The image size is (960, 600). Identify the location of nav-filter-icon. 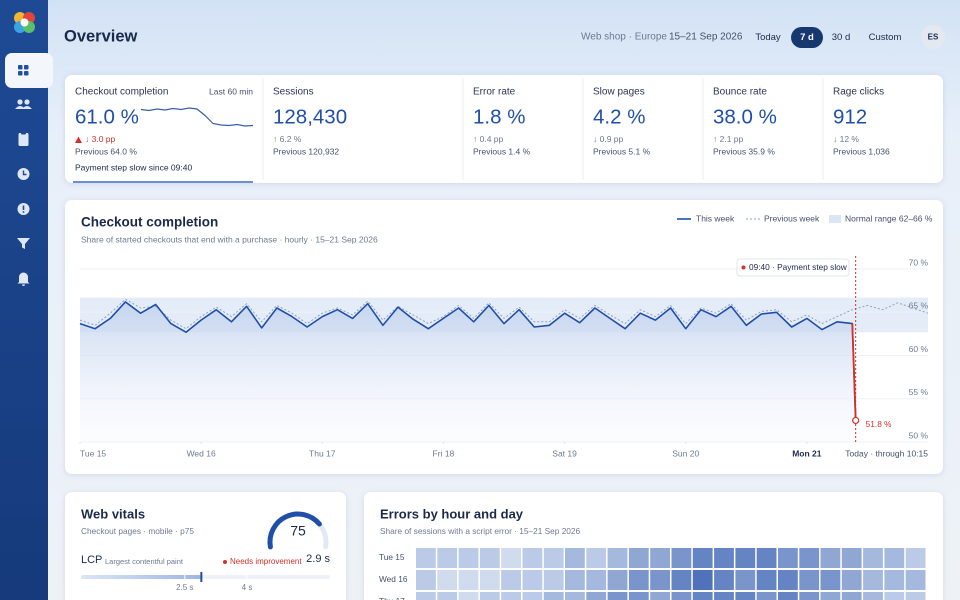
(23, 243).